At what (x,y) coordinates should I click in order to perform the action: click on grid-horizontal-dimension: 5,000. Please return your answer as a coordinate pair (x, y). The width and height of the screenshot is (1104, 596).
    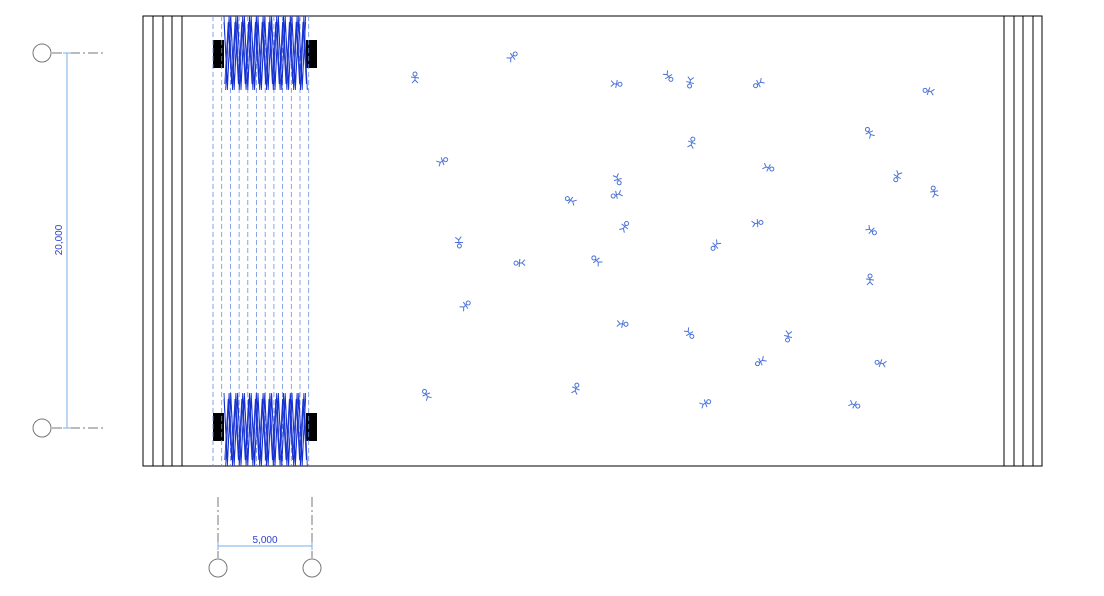
    Looking at the image, I should click on (265, 537).